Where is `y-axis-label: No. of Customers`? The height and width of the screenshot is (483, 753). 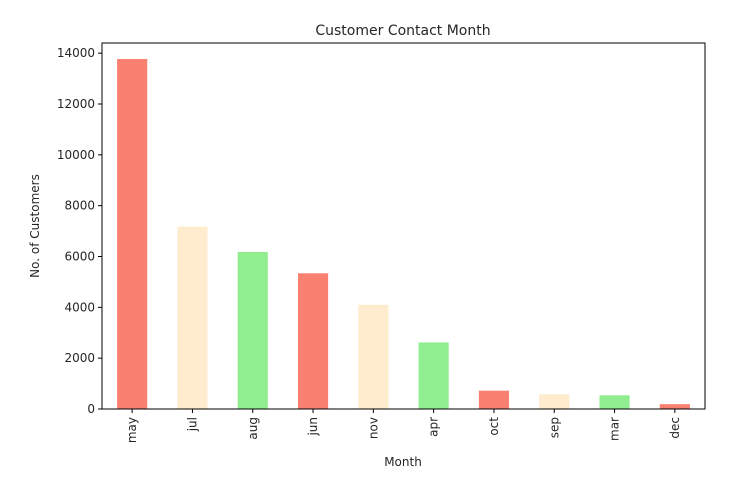
y-axis-label: No. of Customers is located at coordinates (35, 226).